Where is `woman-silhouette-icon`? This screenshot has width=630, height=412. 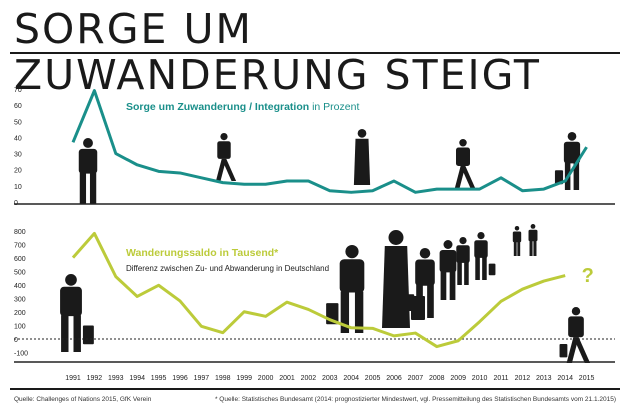
woman-silhouette-icon is located at coordinates (362, 157).